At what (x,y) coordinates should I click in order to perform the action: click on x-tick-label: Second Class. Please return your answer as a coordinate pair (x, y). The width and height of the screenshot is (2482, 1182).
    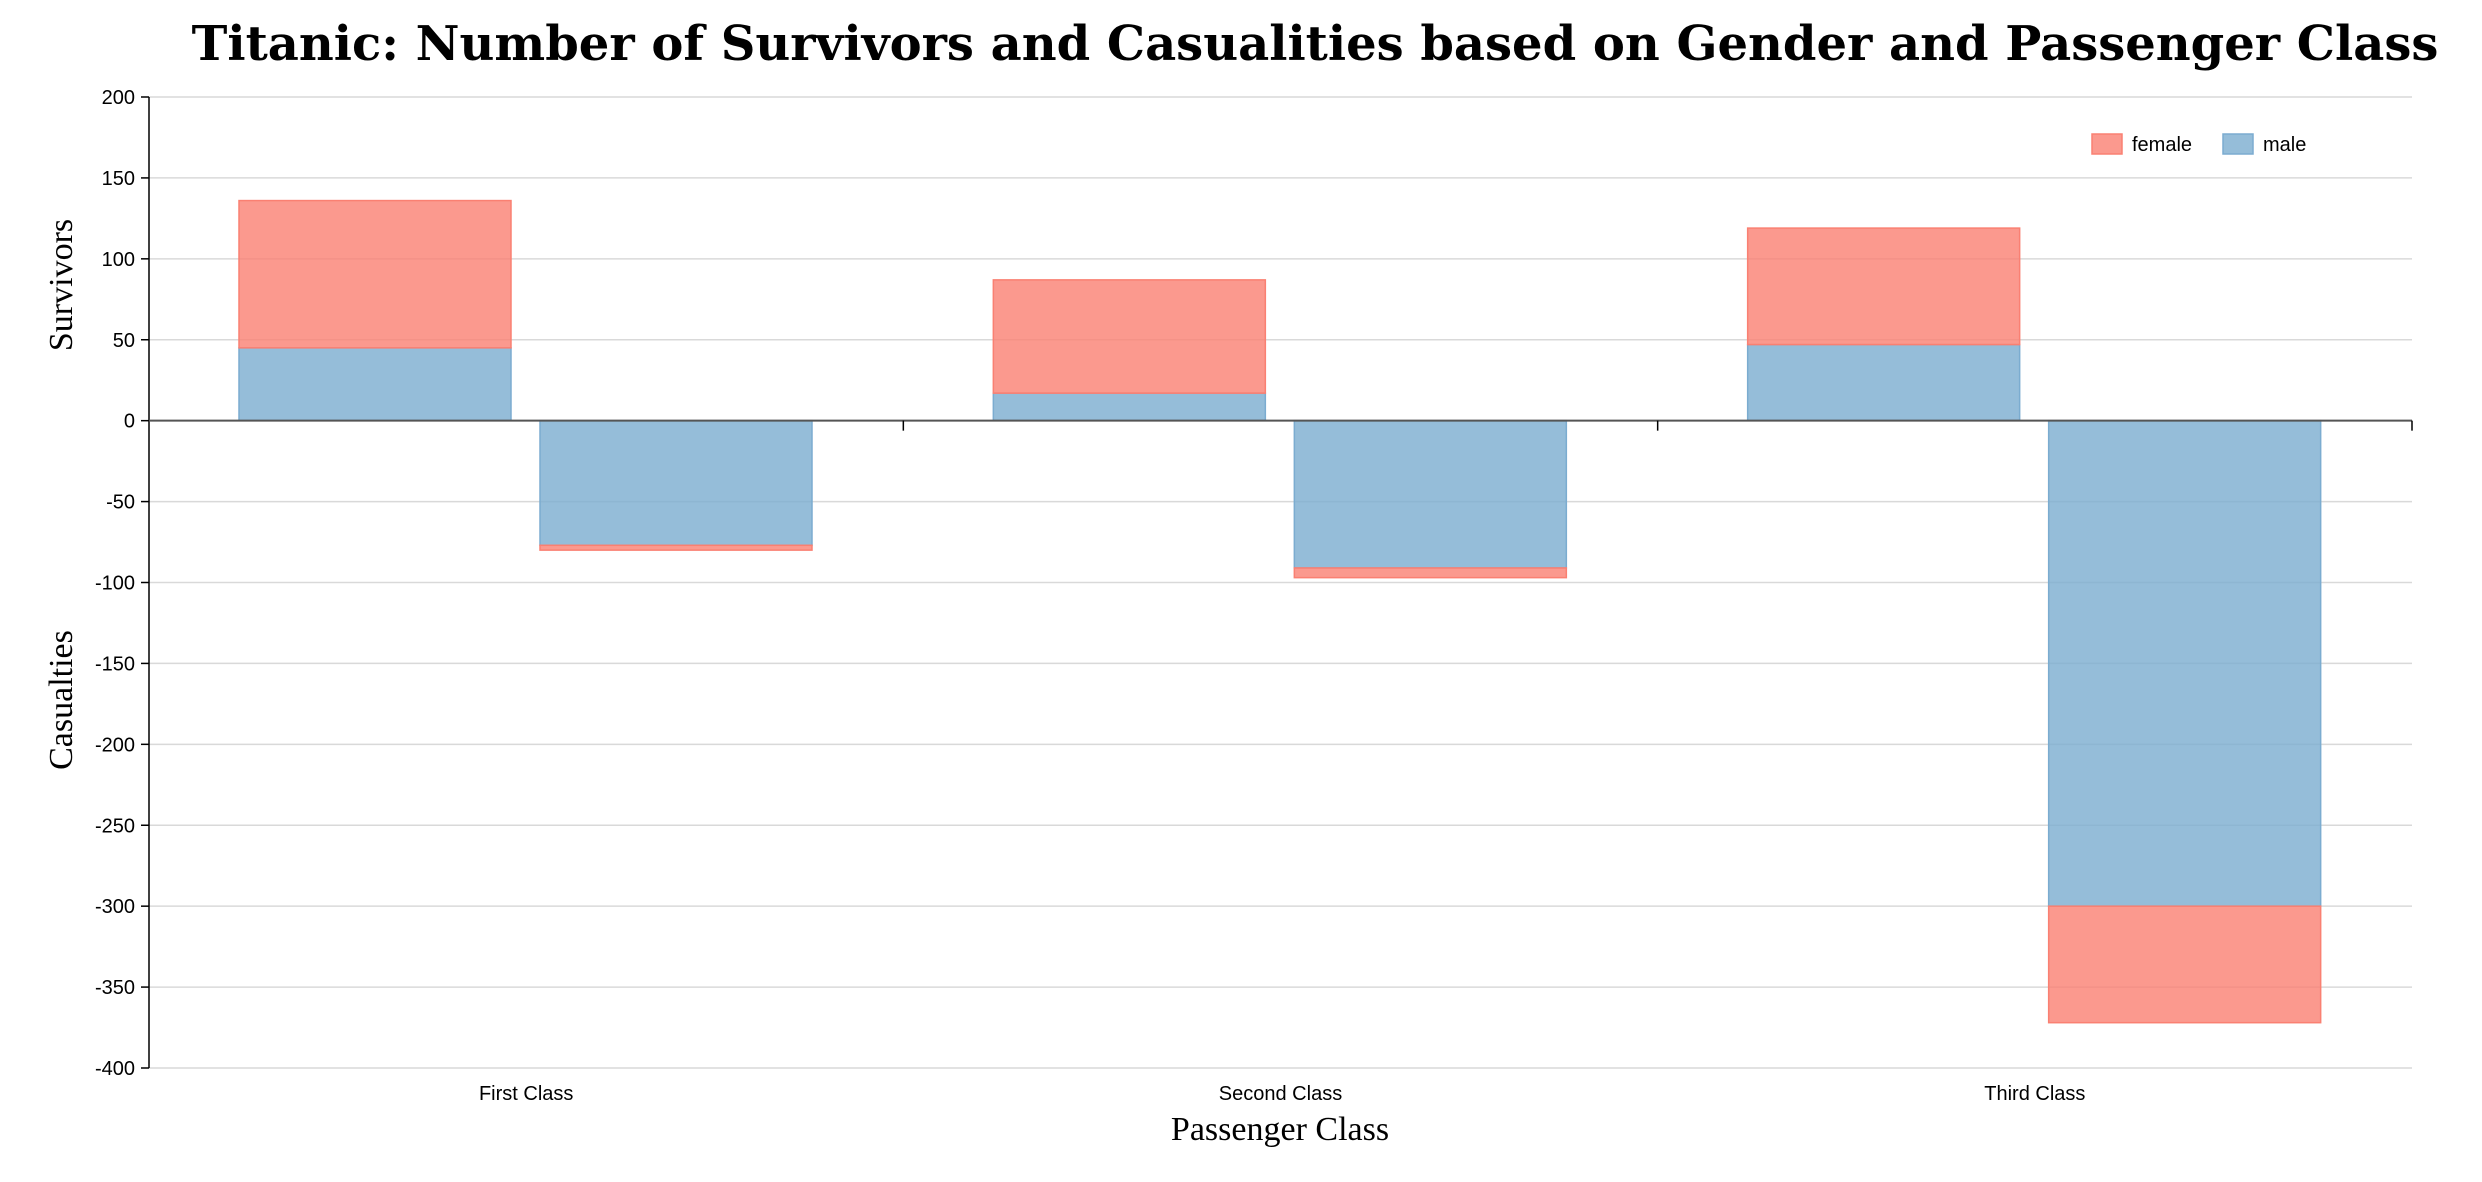
    Looking at the image, I should click on (1280, 1094).